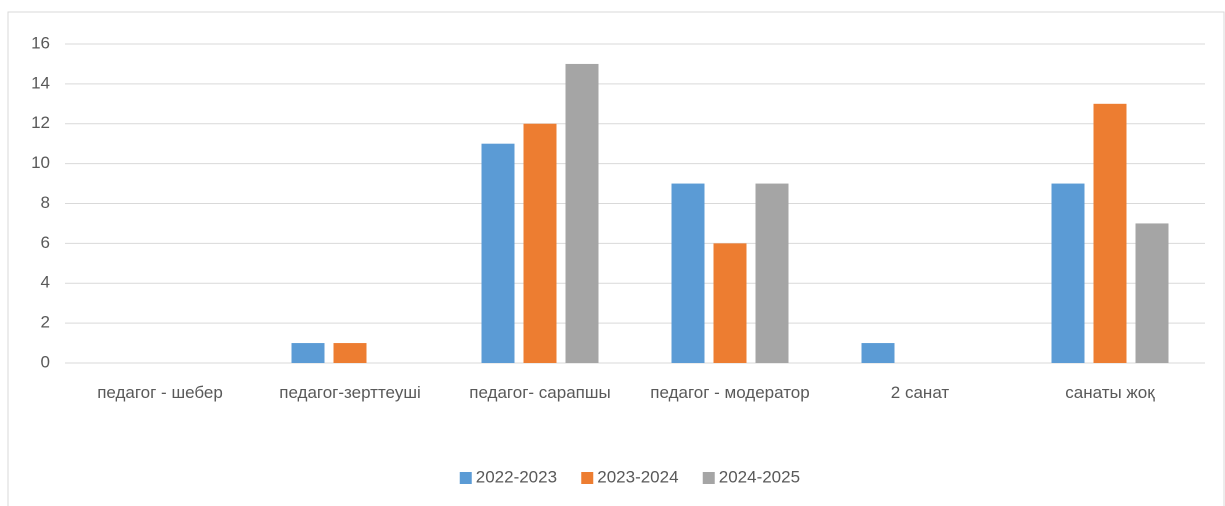 This screenshot has height=506, width=1225. Describe the element at coordinates (516, 476) in the screenshot. I see `legend-label: 2022-2023` at that location.